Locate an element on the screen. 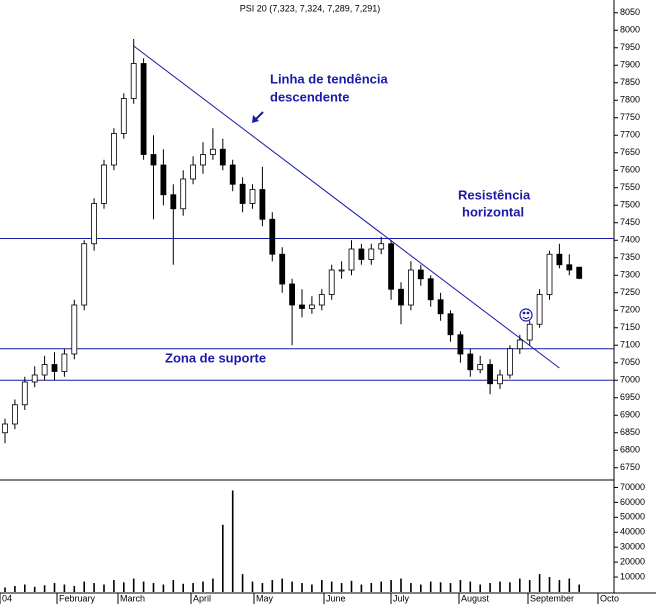  y-tick-label: 6900 is located at coordinates (630, 415).